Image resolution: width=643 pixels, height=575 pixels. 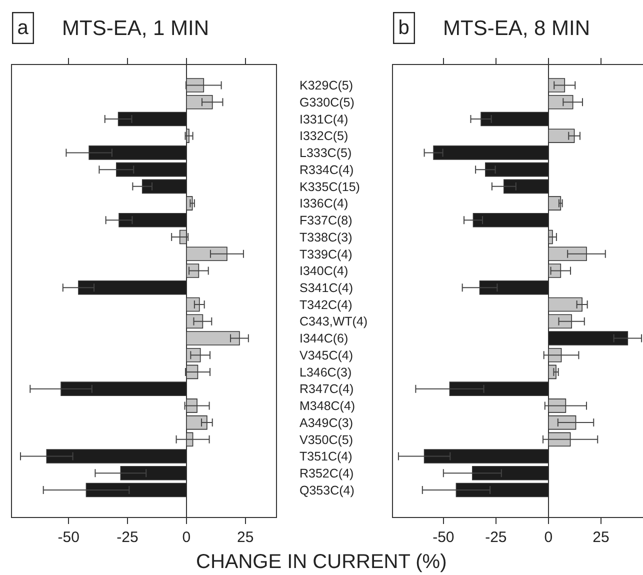 What do you see at coordinates (324, 339) in the screenshot?
I see `y-tick-label: I344C(6)` at bounding box center [324, 339].